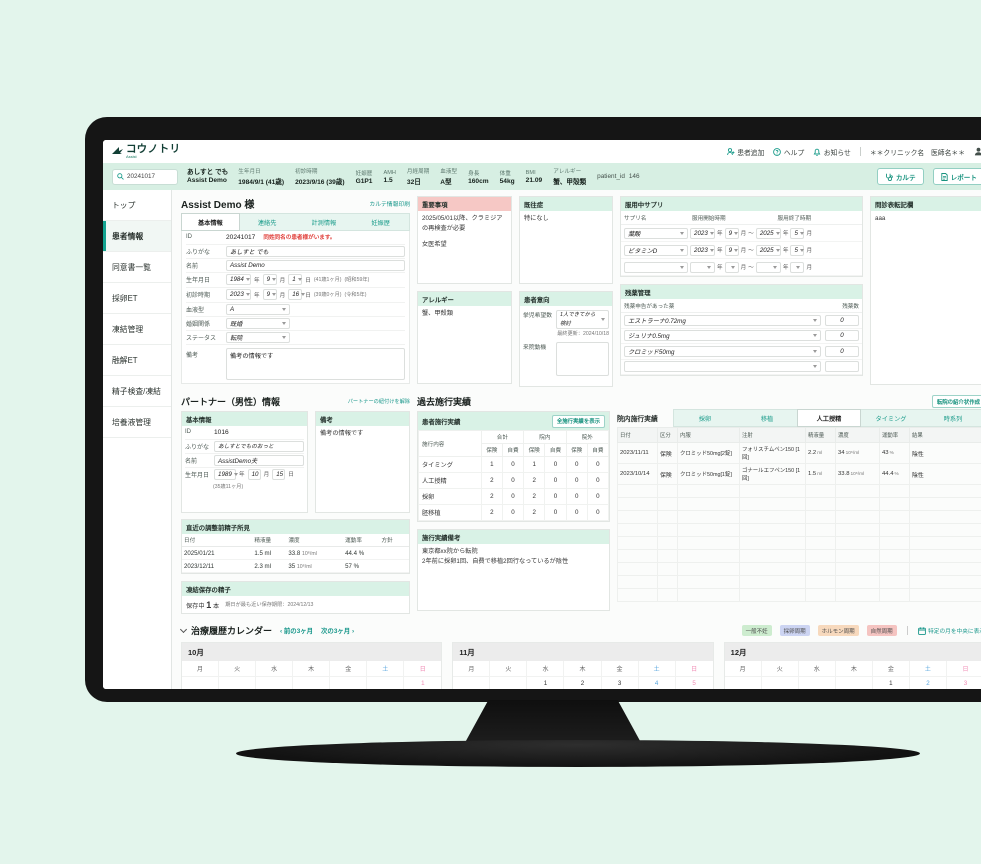 The width and height of the screenshot is (981, 864). What do you see at coordinates (891, 669) in the screenshot?
I see `weekday-header: 金` at bounding box center [891, 669].